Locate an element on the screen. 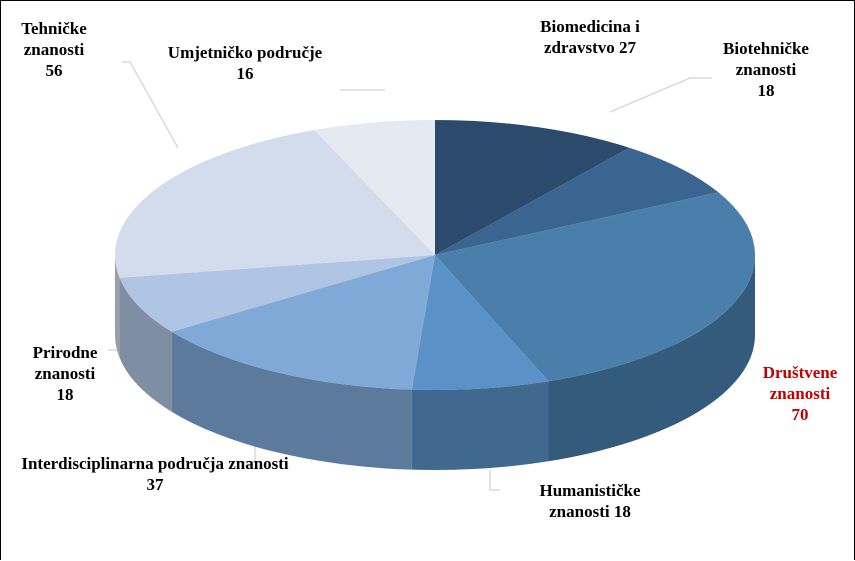 The image size is (855, 561). data-label: Tehničke znanosti 56 is located at coordinates (54, 49).